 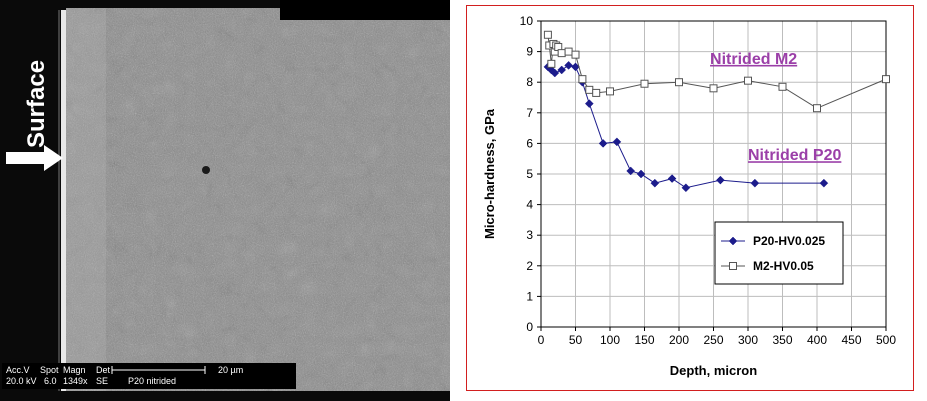 What do you see at coordinates (817, 340) in the screenshot?
I see `x-tick-label: 400` at bounding box center [817, 340].